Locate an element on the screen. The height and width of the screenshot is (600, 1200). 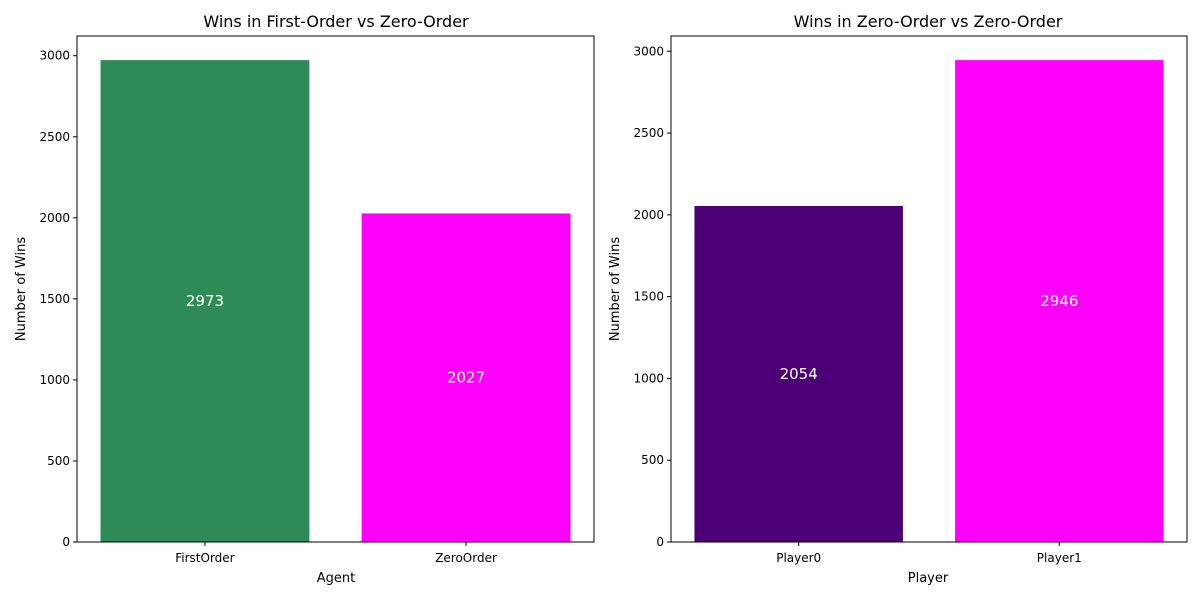
chart-title: Wins in First-Order vs Zero-Order is located at coordinates (336, 21).